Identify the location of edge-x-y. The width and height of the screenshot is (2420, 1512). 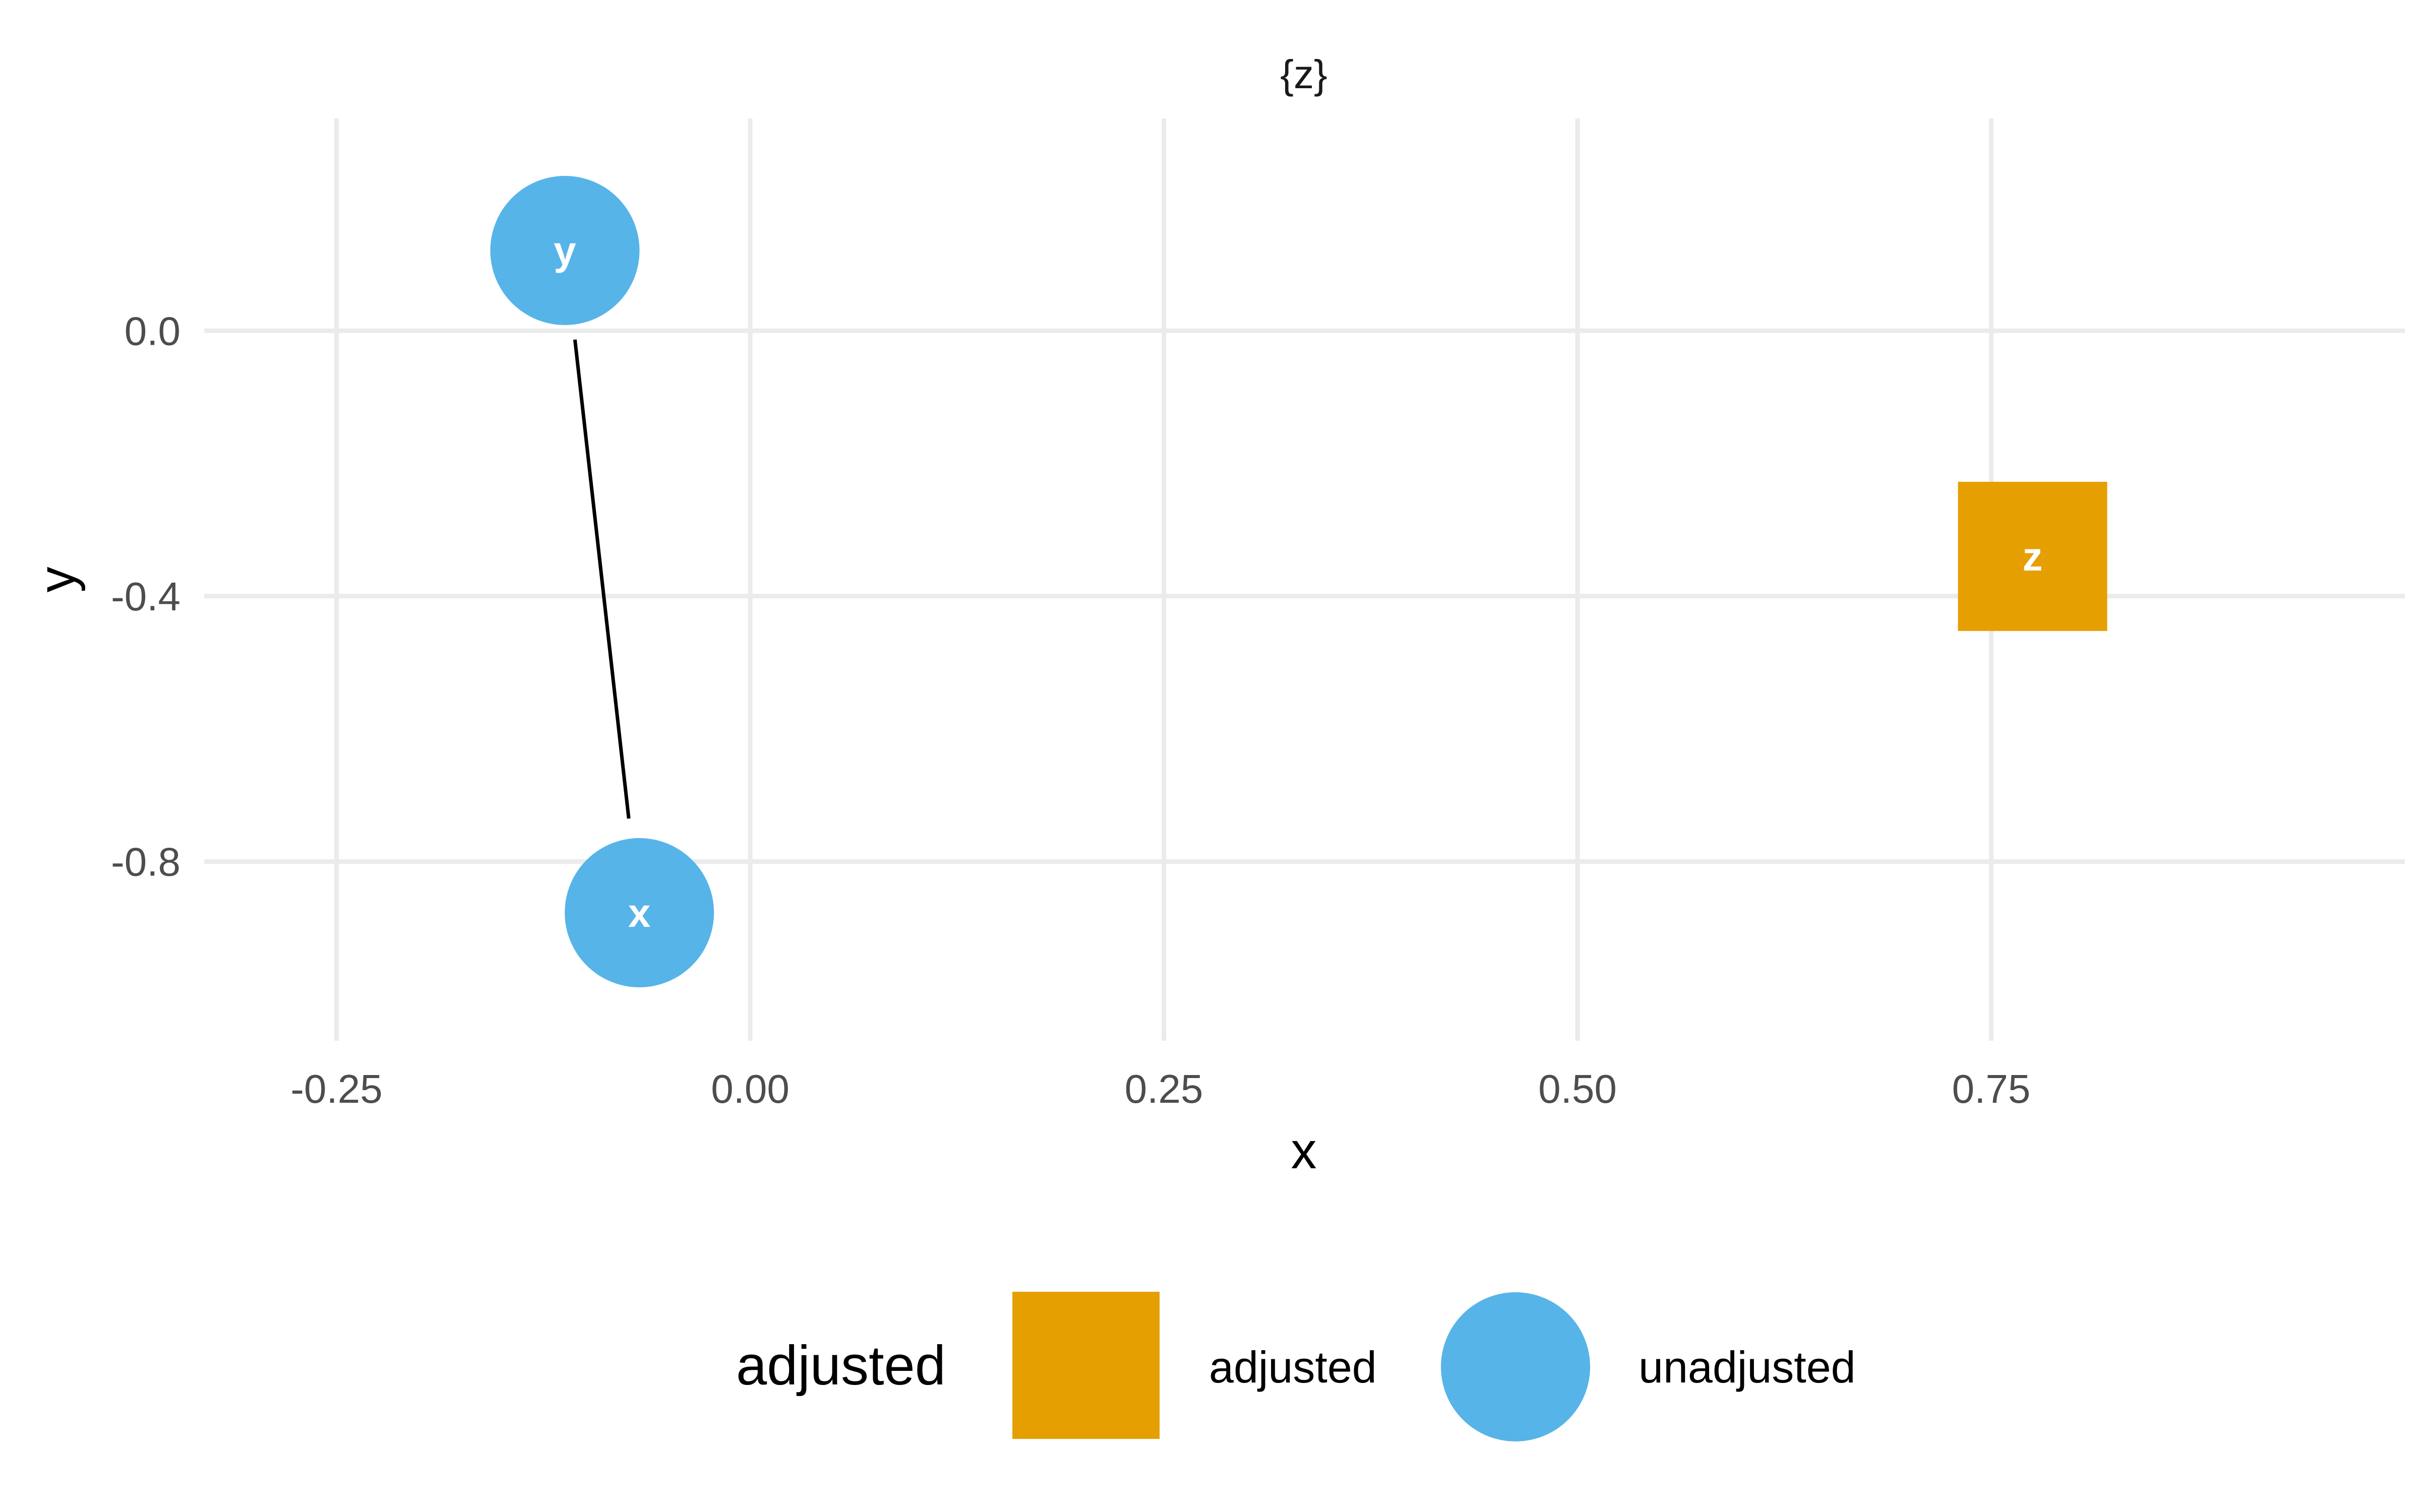
(602, 579).